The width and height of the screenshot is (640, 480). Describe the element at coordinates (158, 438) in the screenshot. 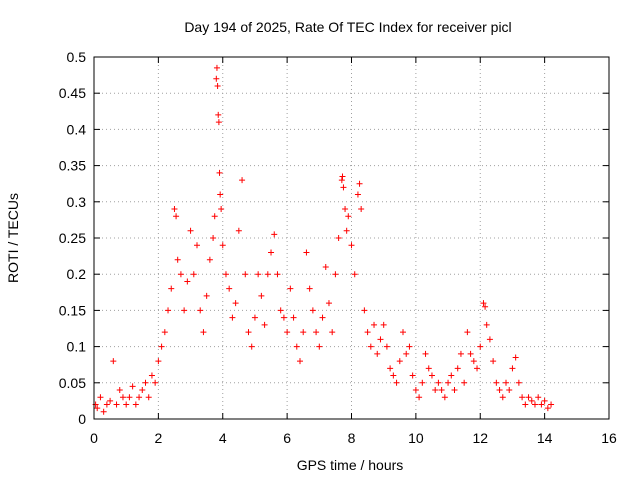

I see `x-tick-label: 2` at that location.